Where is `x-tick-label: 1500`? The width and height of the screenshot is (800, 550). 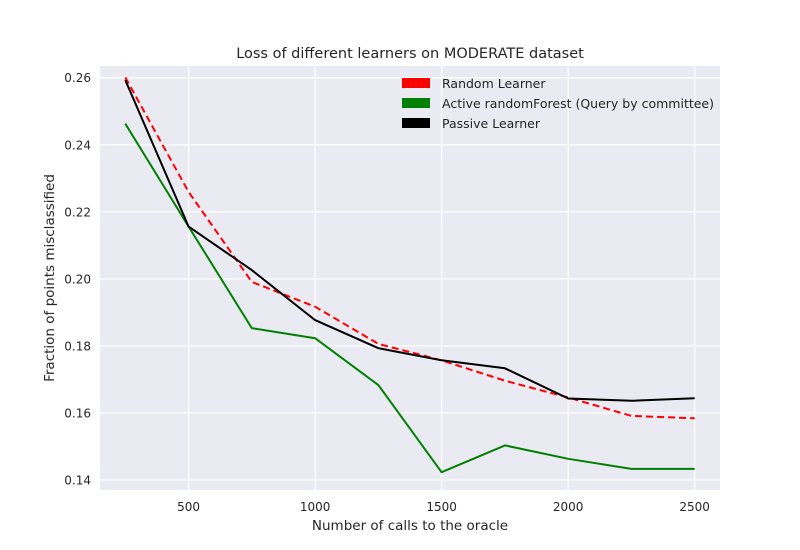 x-tick-label: 1500 is located at coordinates (441, 507).